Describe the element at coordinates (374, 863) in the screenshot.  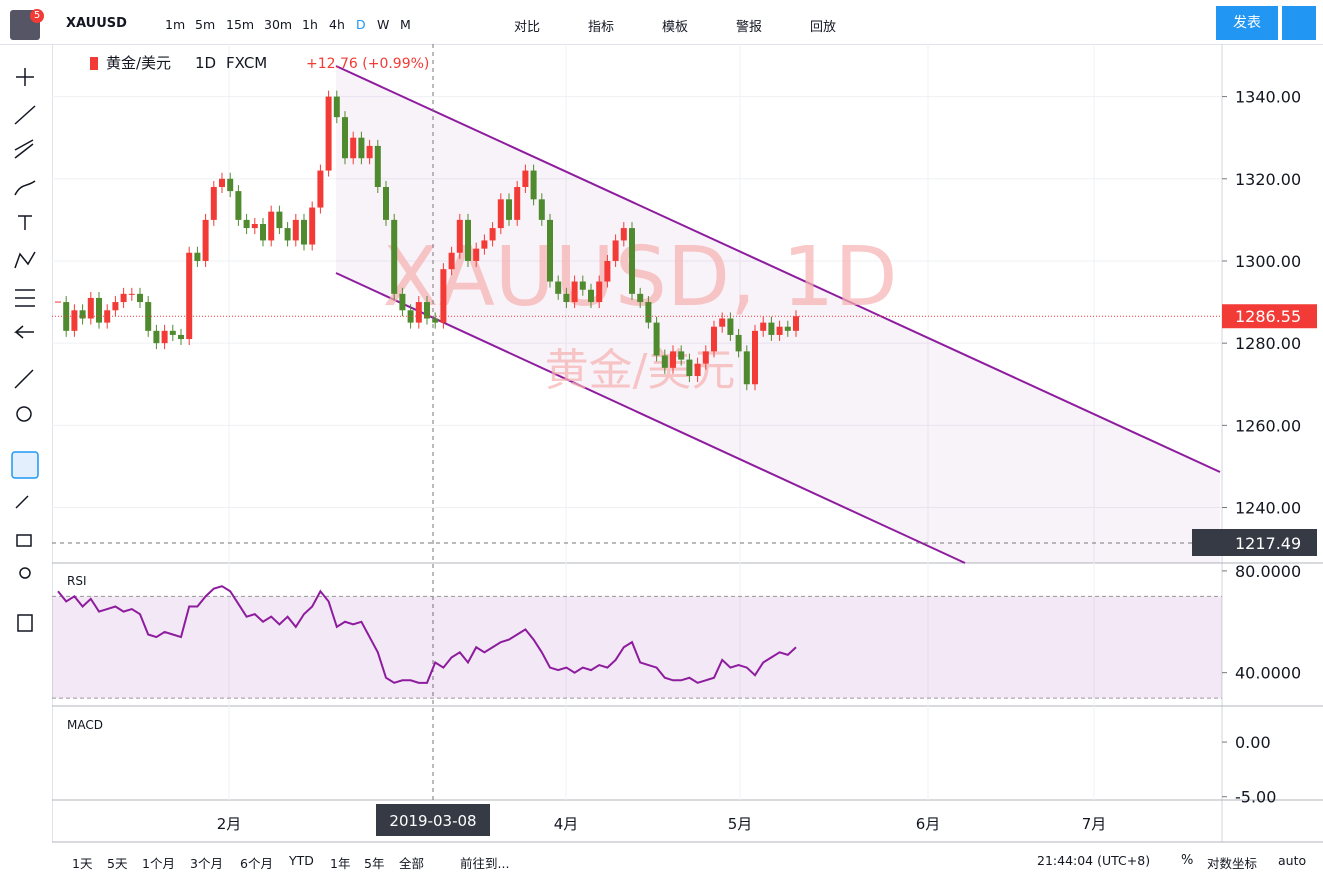
I see `range-button: 5年` at that location.